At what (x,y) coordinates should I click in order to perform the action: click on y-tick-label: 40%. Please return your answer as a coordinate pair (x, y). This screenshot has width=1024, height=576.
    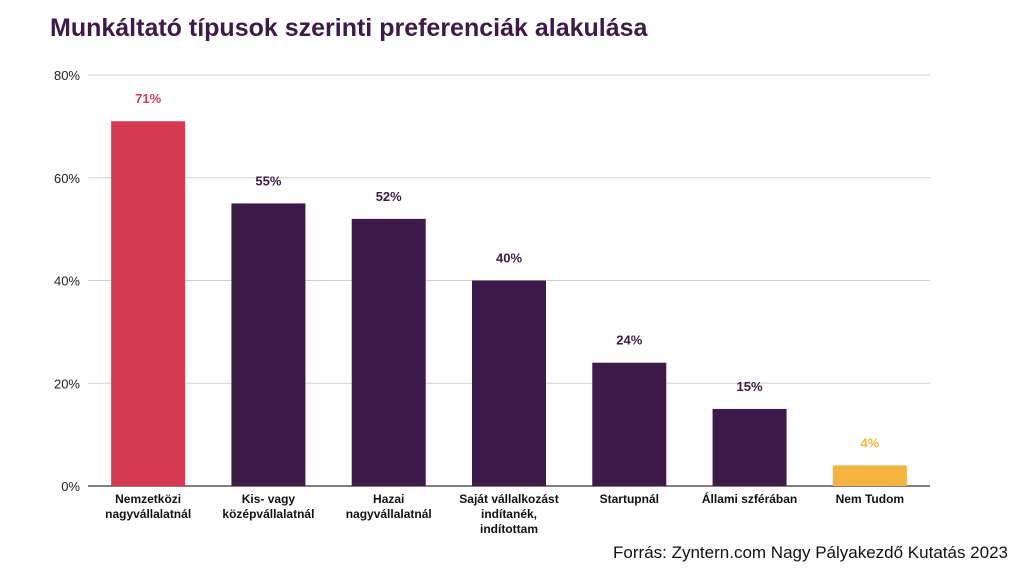
    Looking at the image, I should click on (67, 281).